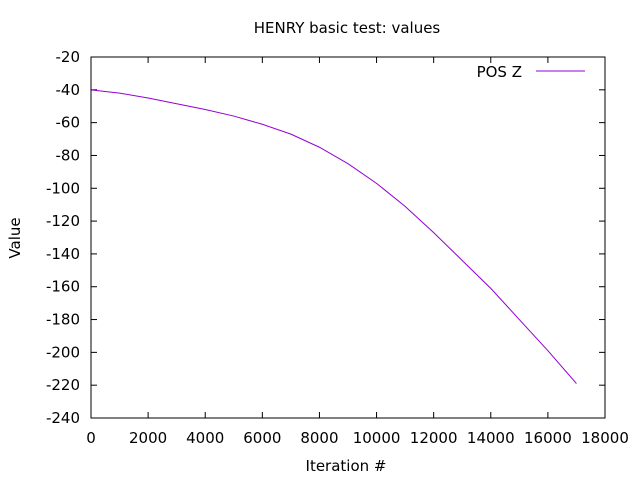  What do you see at coordinates (319, 438) in the screenshot?
I see `x-tick-label: 8000` at bounding box center [319, 438].